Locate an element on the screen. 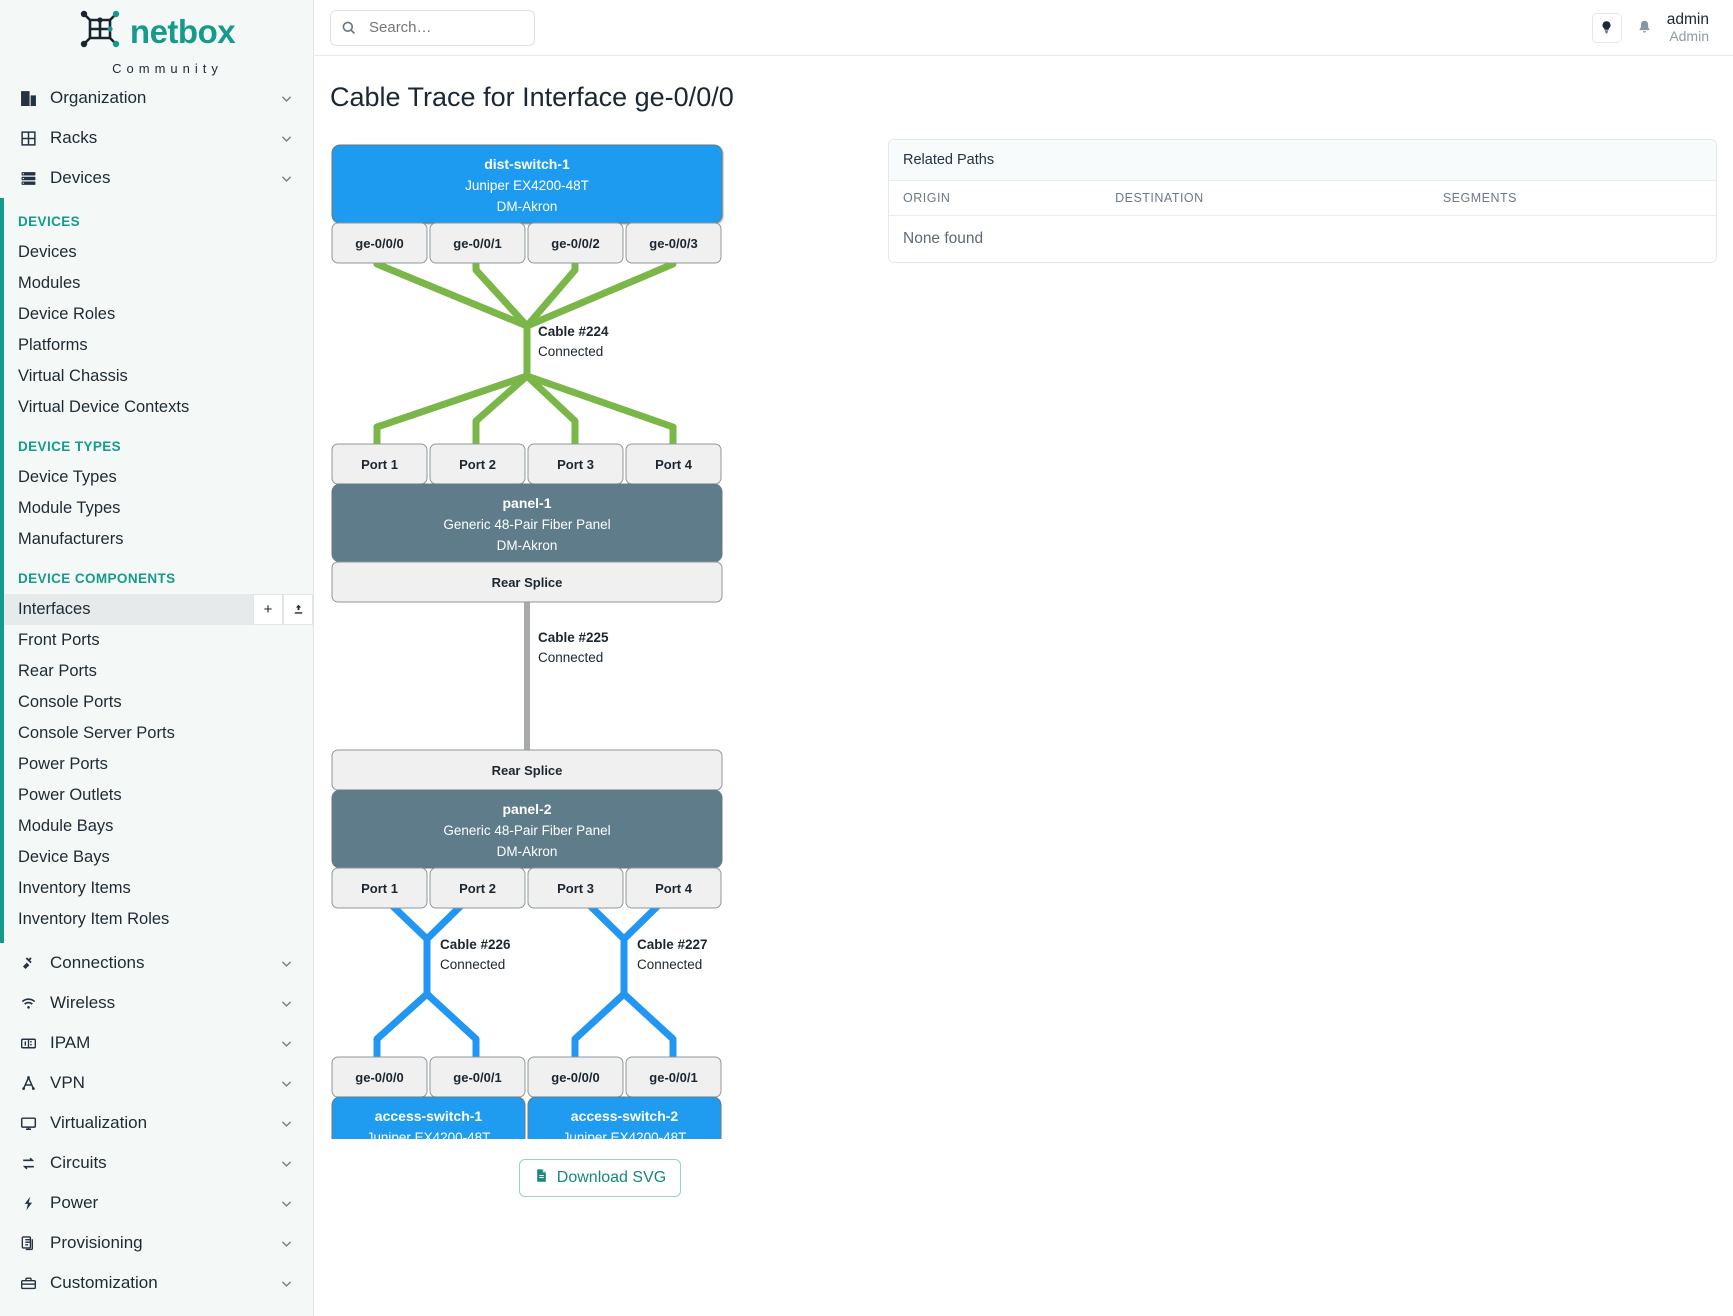 Image resolution: width=1733 pixels, height=1316 pixels. sidebar-group-virtualization: Virtualization is located at coordinates (156, 1123).